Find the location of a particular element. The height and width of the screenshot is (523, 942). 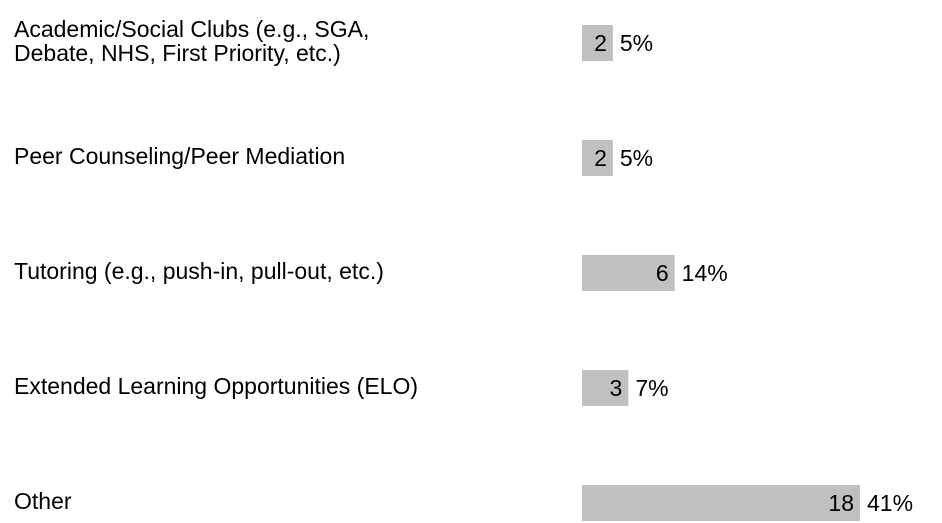

category-label: Tutoring (e.g., push-in, pull-out, etc.) is located at coordinates (199, 271).